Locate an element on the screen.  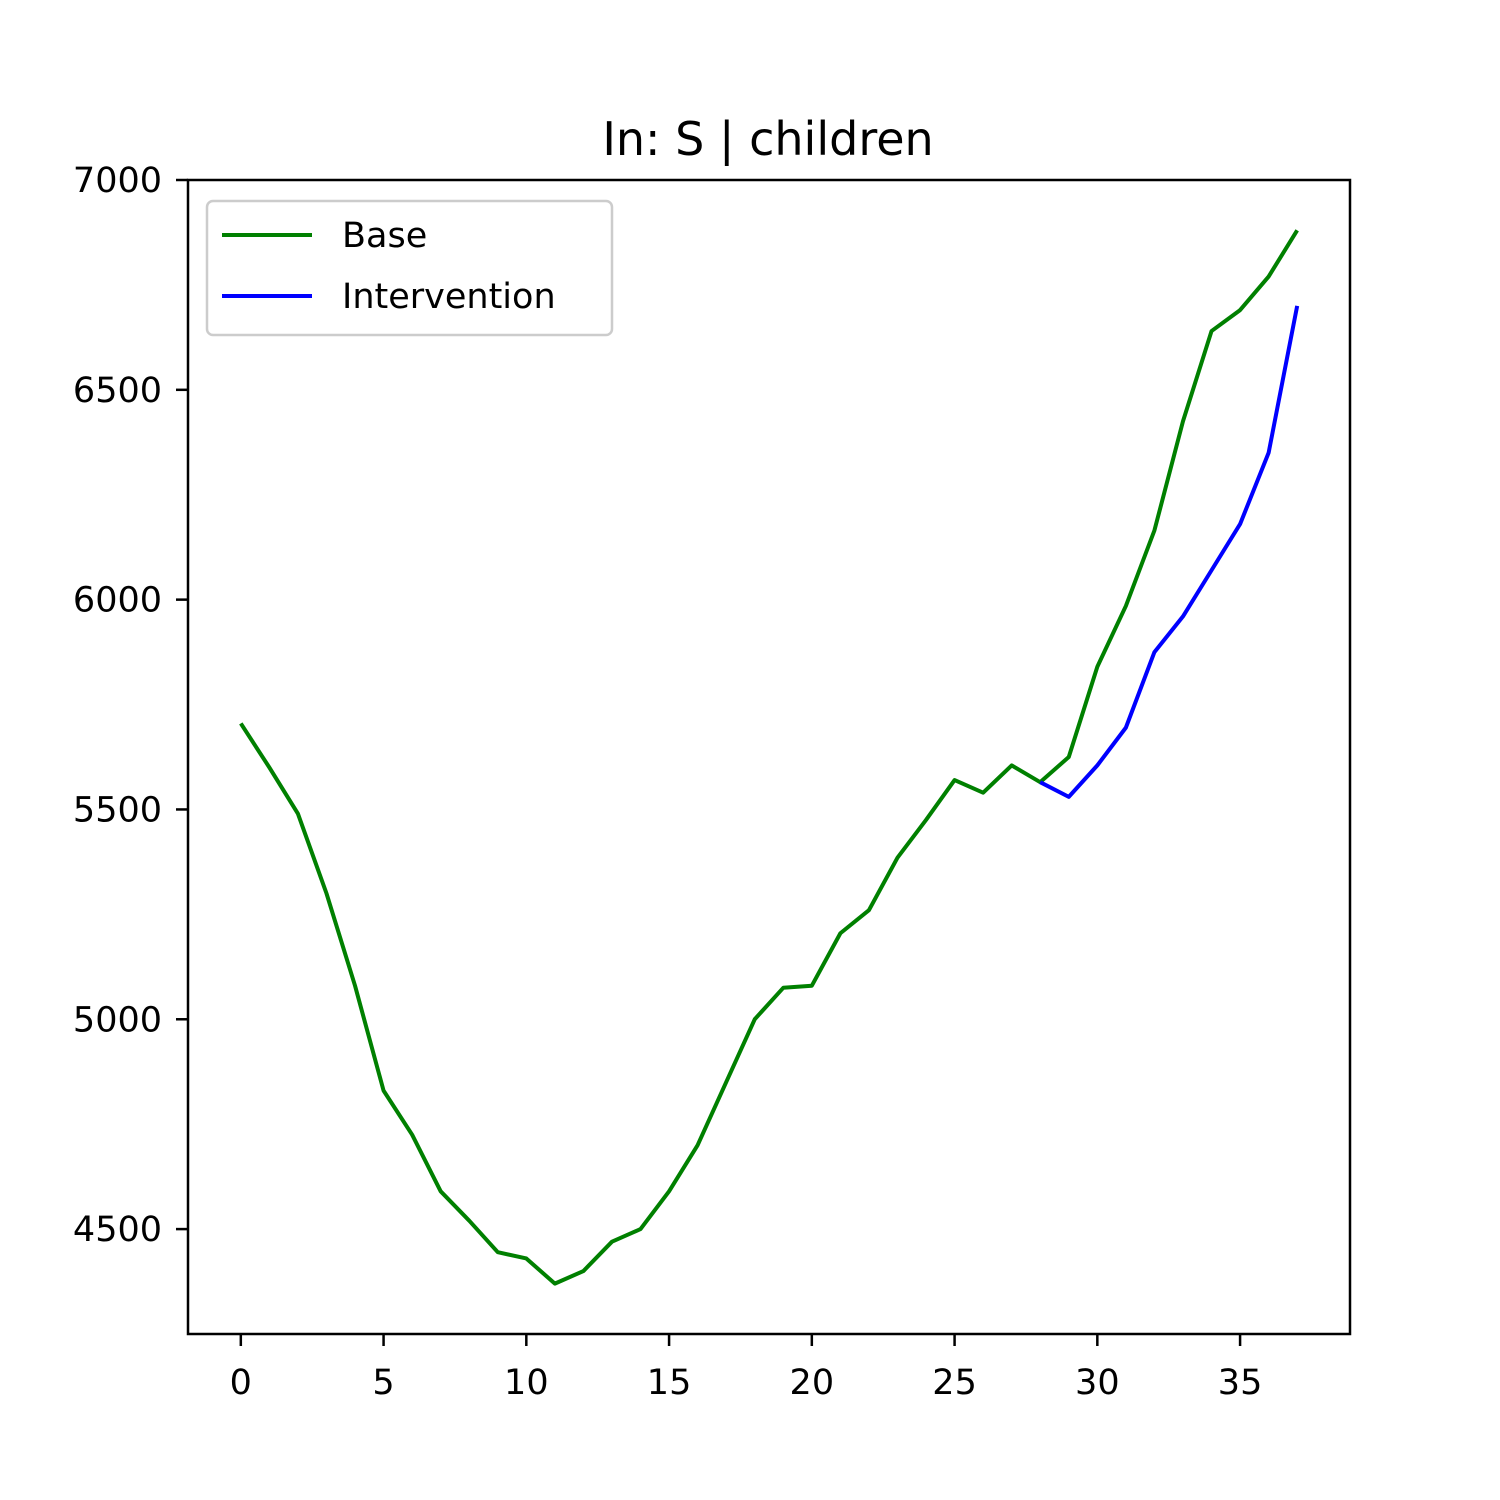
y-tick-label: 4500 is located at coordinates (117, 1230).